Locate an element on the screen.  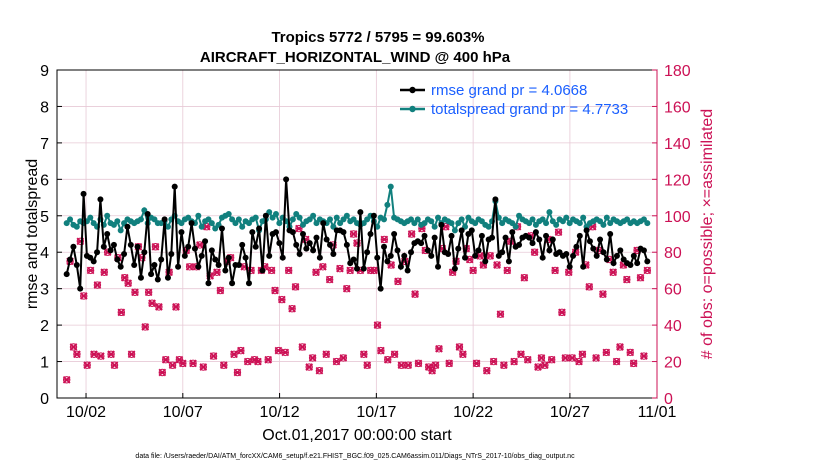
y-axis-right: 0 20 40 60 80 100 120 140 160 180 is located at coordinates (671, 235).